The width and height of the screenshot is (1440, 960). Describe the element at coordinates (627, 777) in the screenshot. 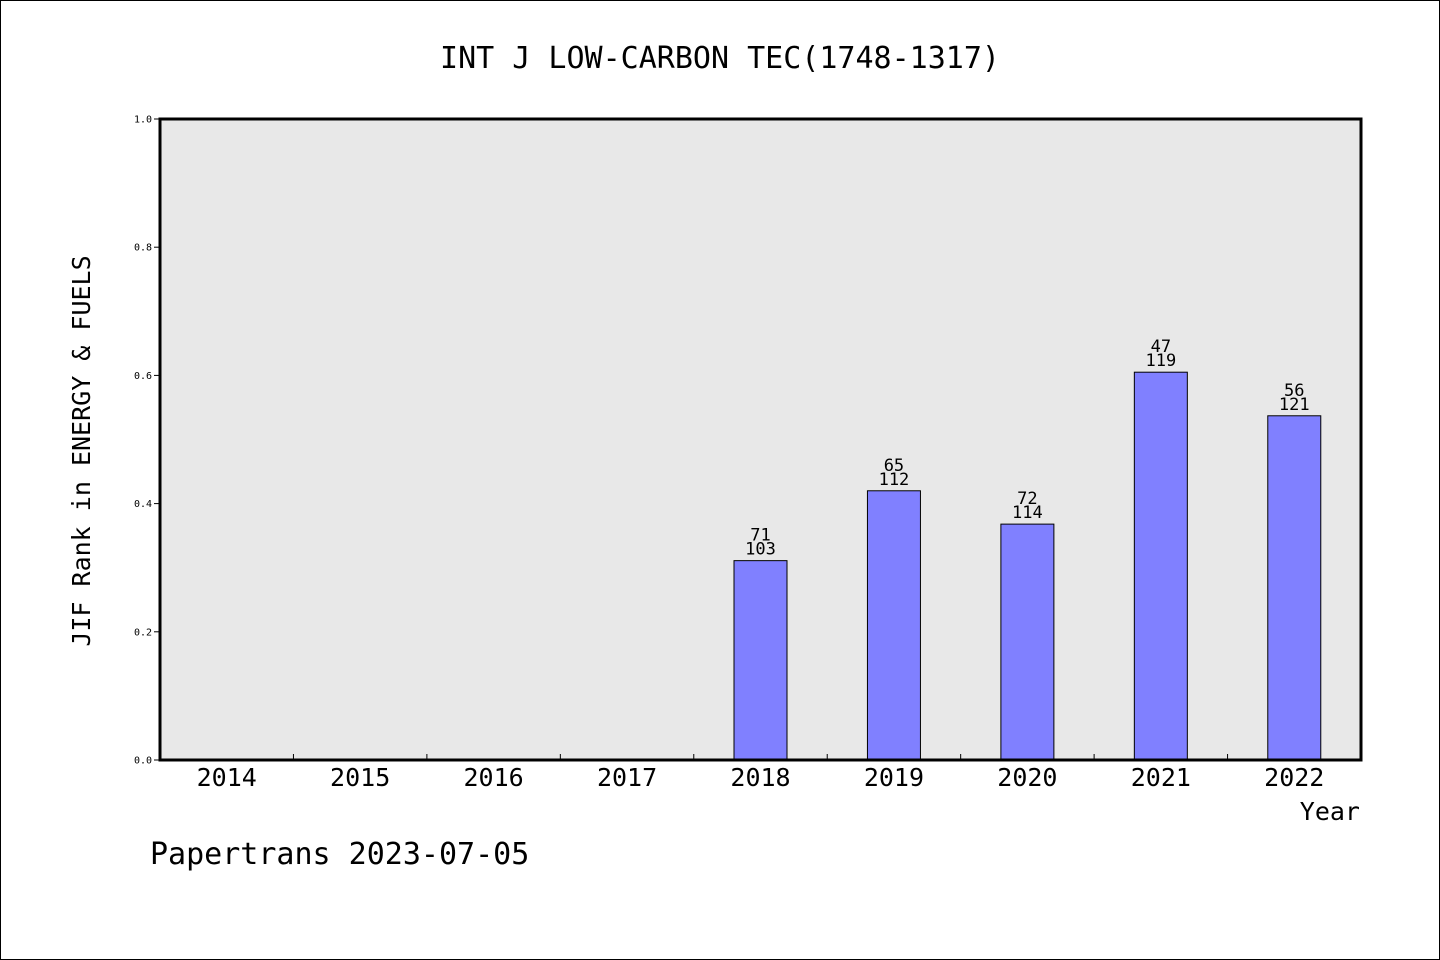

I see `x-tick-label: 2017` at that location.